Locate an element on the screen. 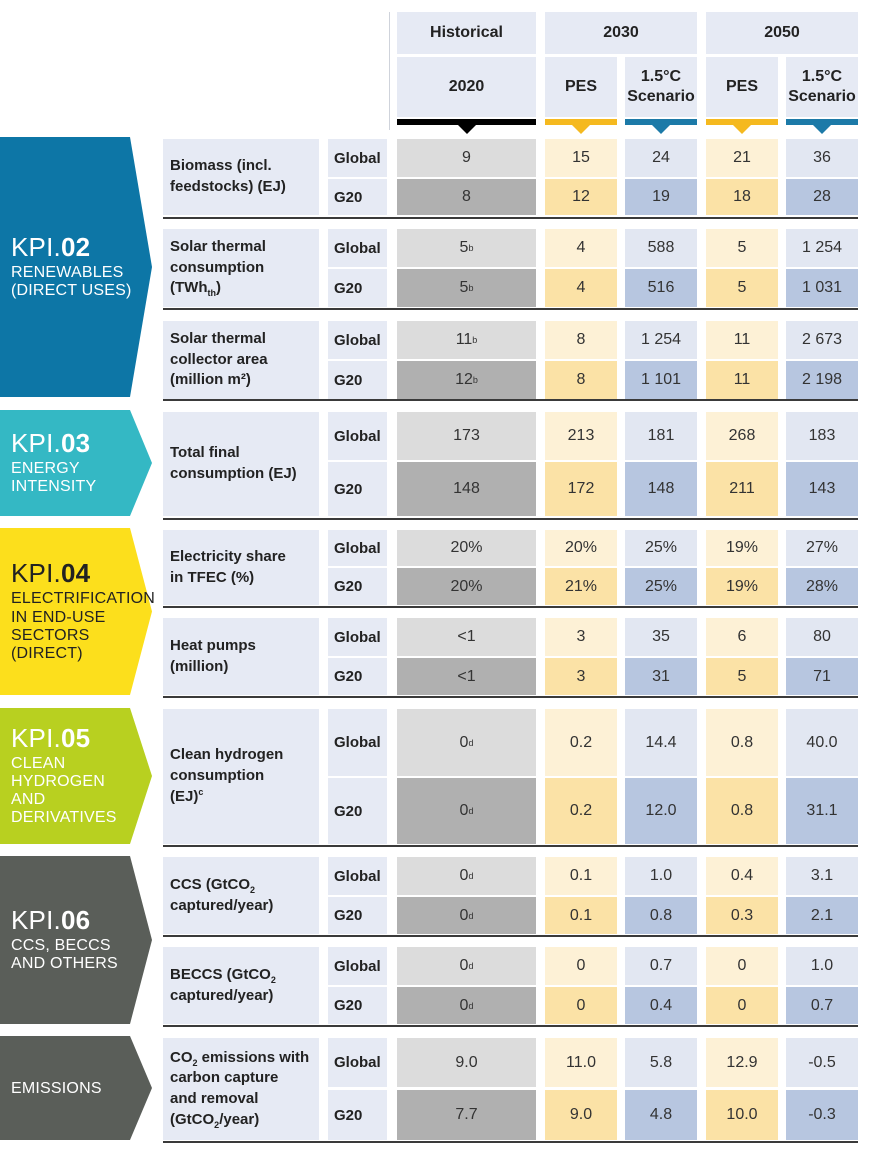 The height and width of the screenshot is (1150, 870). kpi-code: KPI.05 is located at coordinates (71, 738).